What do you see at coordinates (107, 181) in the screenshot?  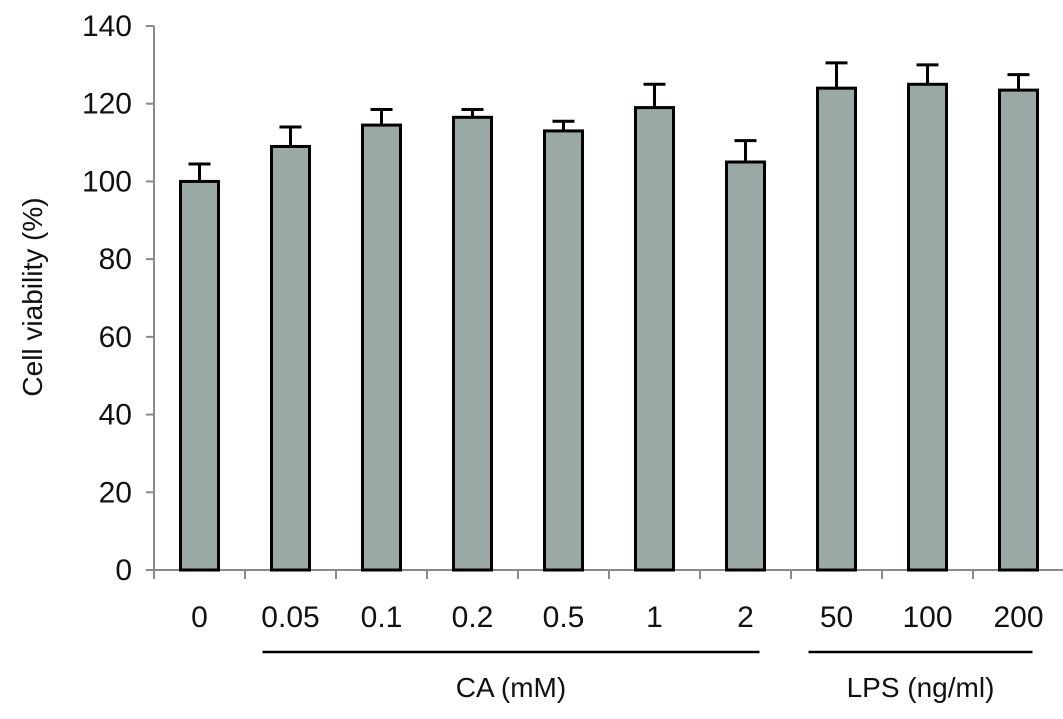 I see `y-tick-label: 100` at bounding box center [107, 181].